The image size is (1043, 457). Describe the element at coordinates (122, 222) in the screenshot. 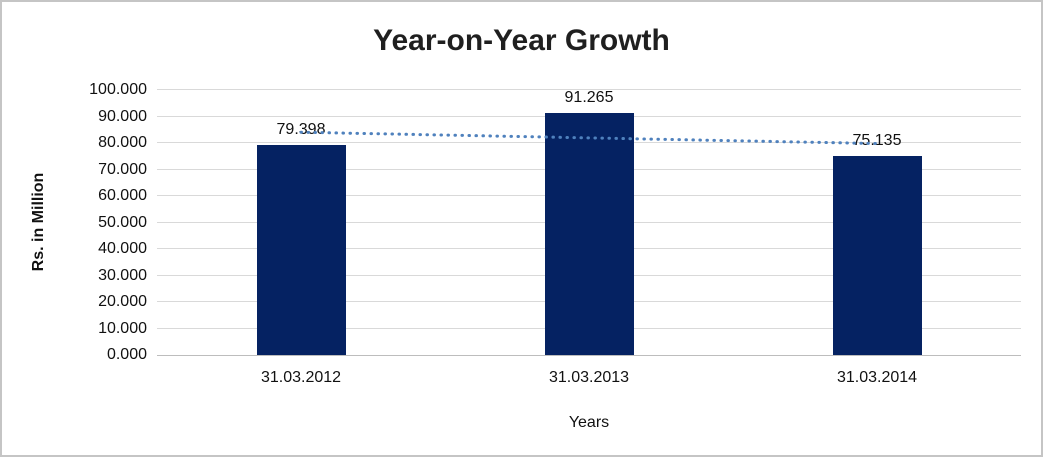

I see `y-tick-label: 50.000` at that location.